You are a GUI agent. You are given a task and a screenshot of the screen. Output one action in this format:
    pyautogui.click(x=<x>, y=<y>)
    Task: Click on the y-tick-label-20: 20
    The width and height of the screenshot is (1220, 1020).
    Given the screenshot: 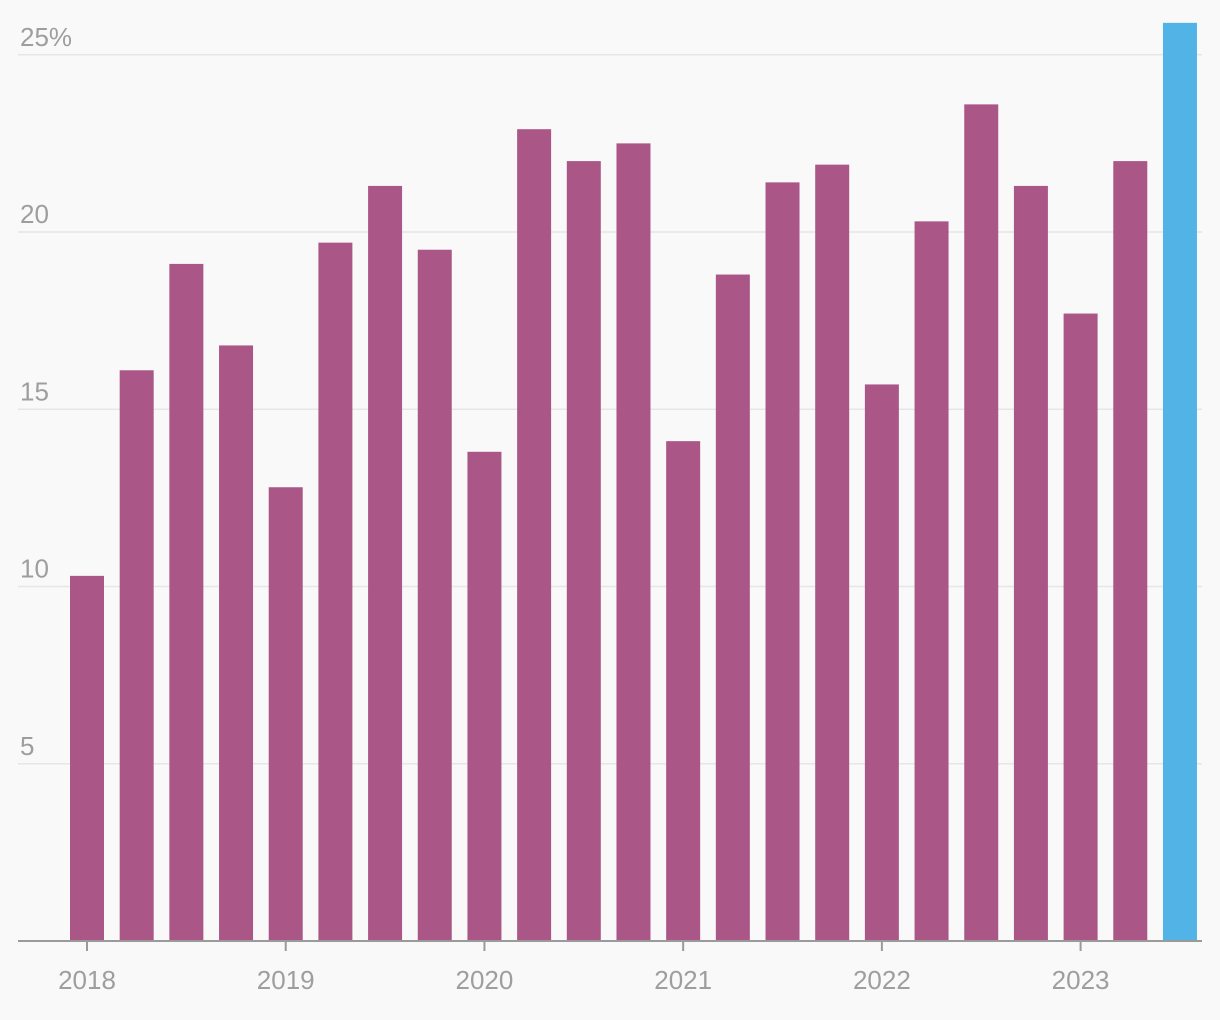 What is the action you would take?
    pyautogui.click(x=34, y=214)
    